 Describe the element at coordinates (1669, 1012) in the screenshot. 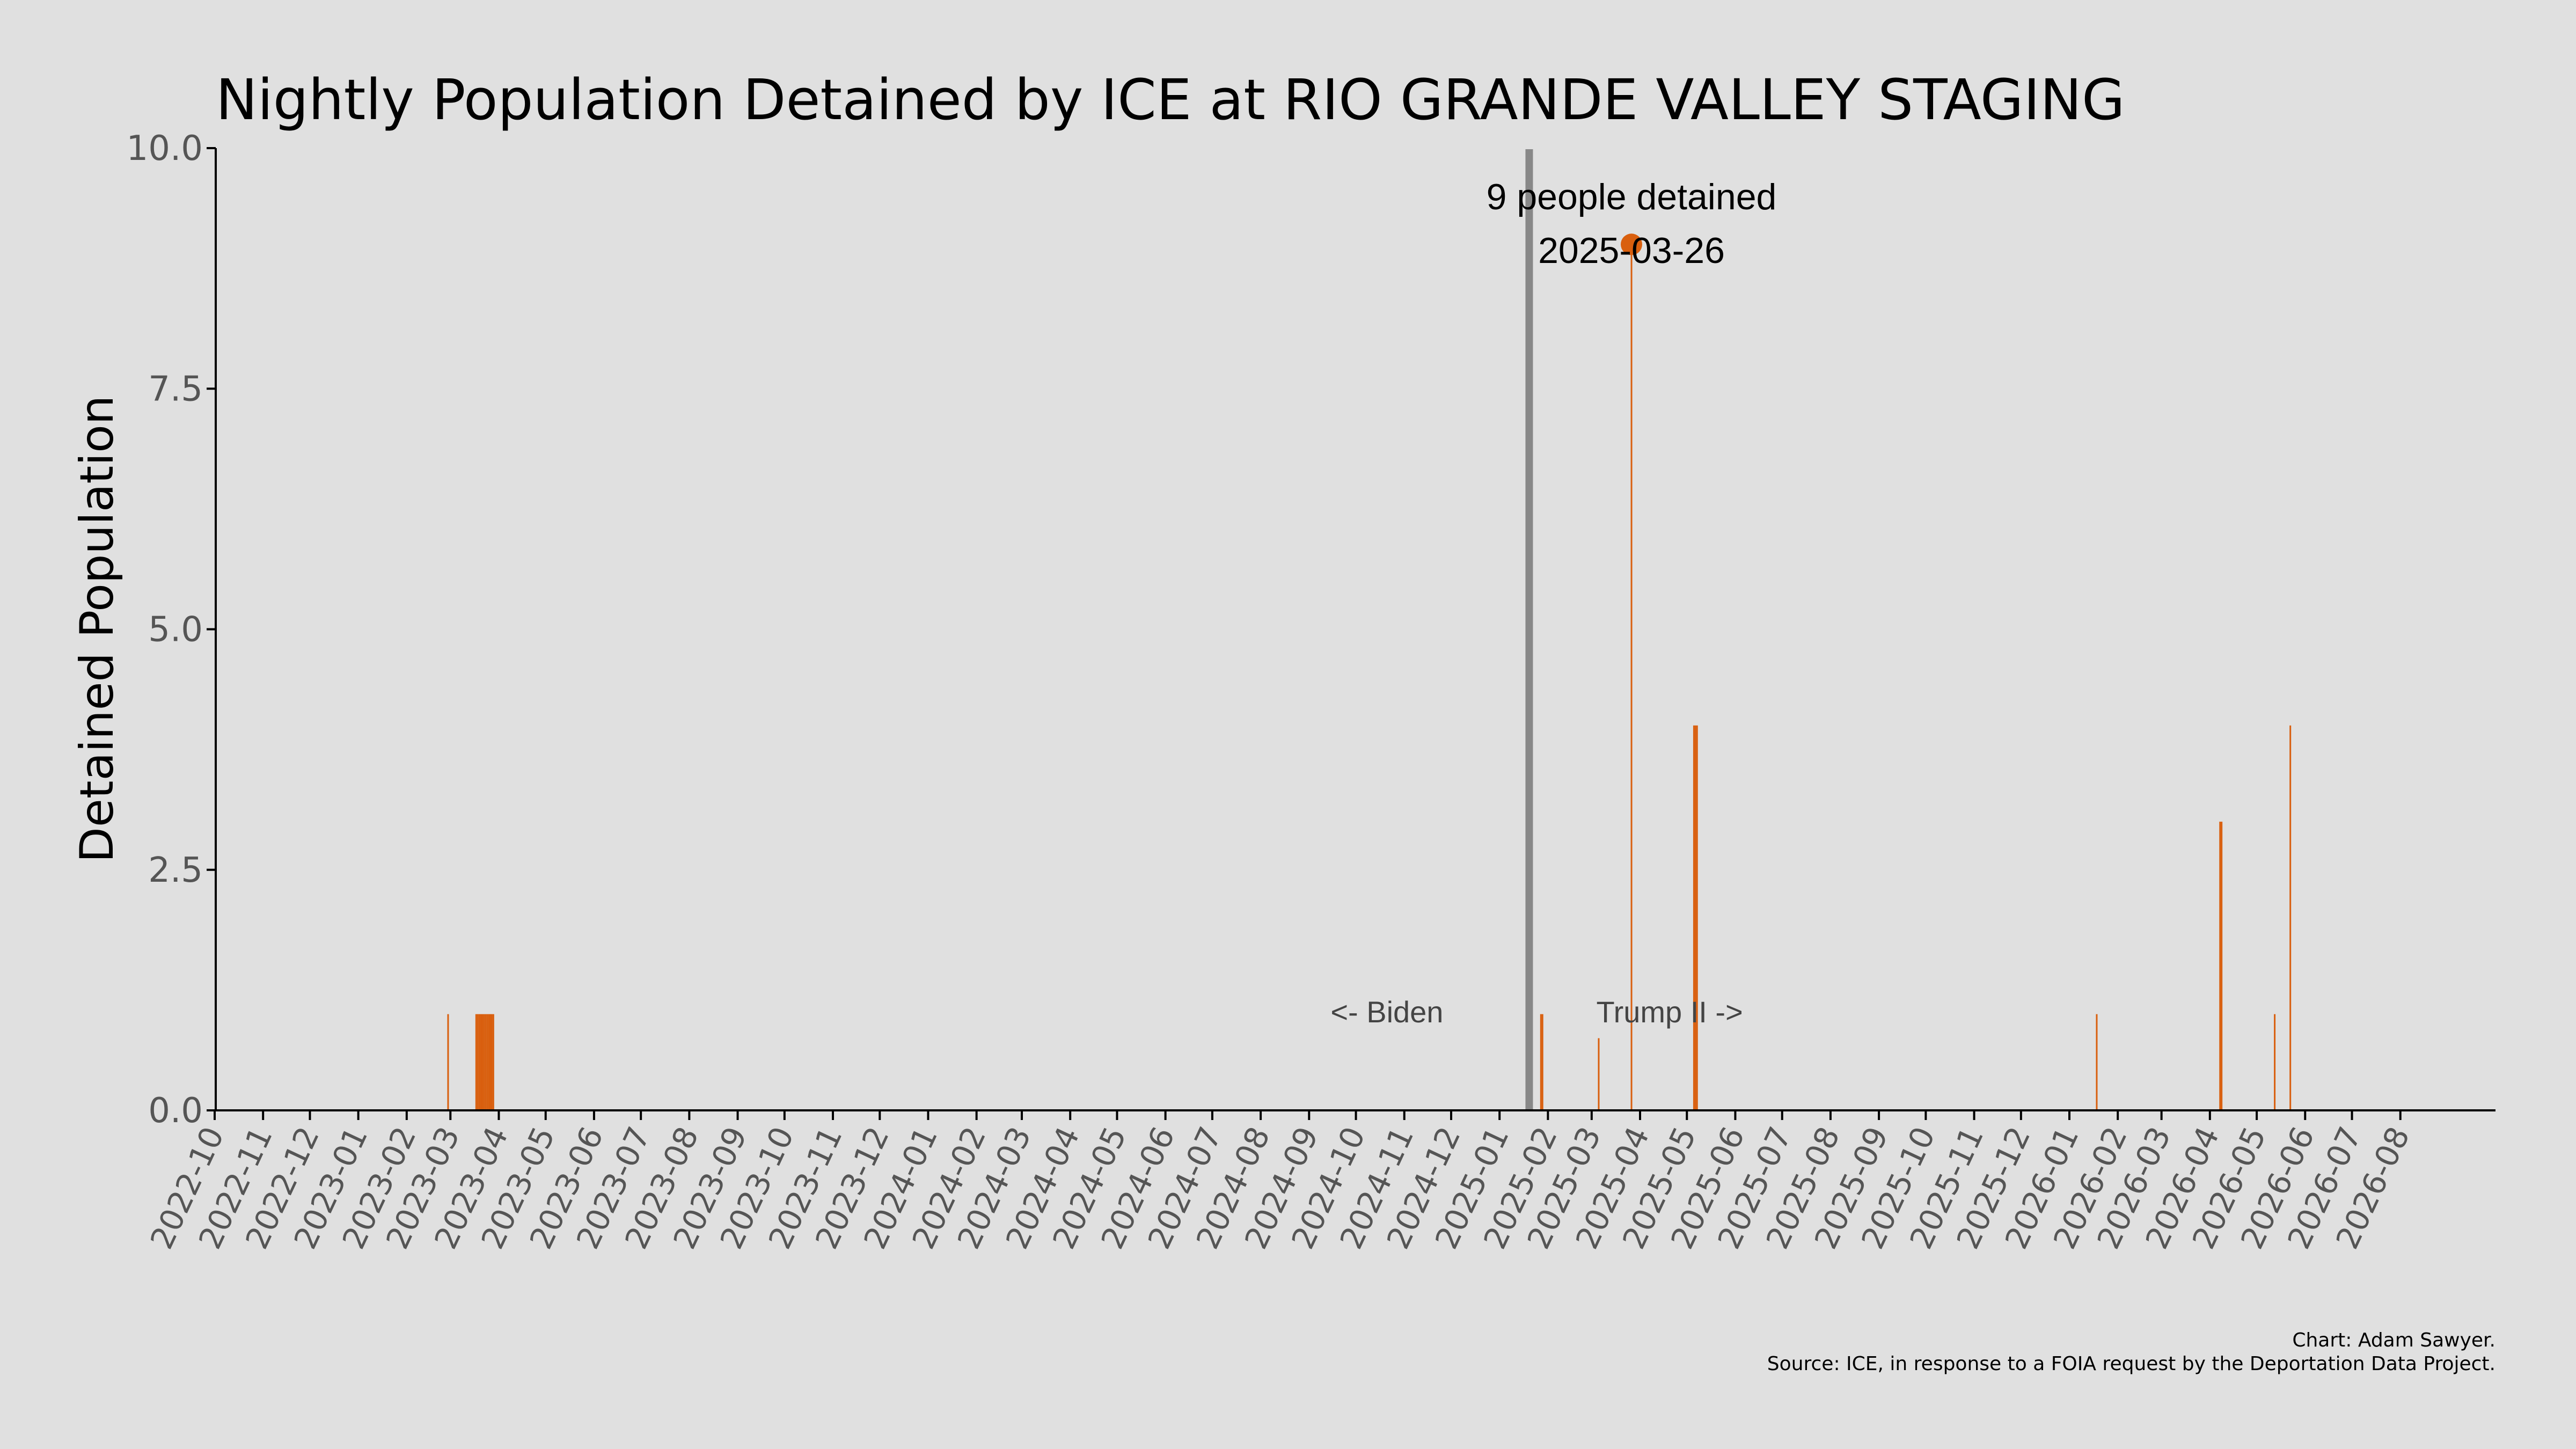

I see `trump-era-label: Trump II ->` at that location.